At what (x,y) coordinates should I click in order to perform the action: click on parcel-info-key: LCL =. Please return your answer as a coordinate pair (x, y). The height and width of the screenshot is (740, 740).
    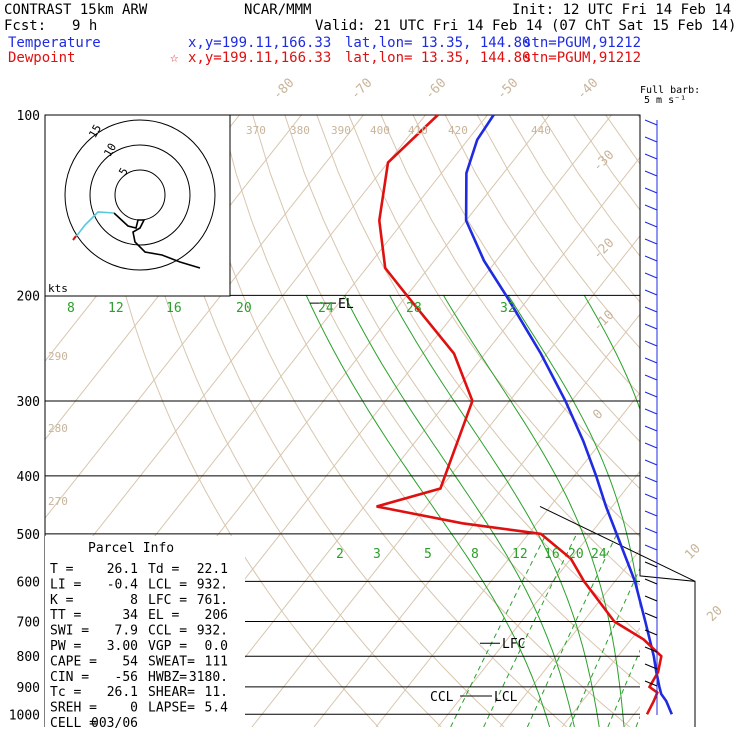
    Looking at the image, I should click on (167, 584).